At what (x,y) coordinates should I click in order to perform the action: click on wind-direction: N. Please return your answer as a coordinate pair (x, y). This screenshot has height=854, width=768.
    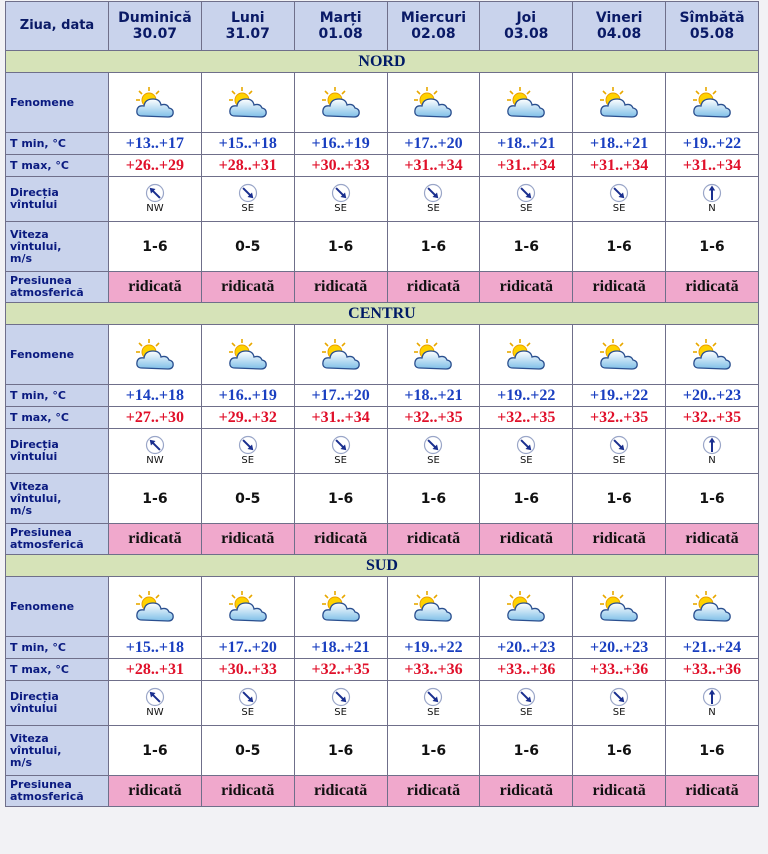
    Looking at the image, I should click on (712, 703).